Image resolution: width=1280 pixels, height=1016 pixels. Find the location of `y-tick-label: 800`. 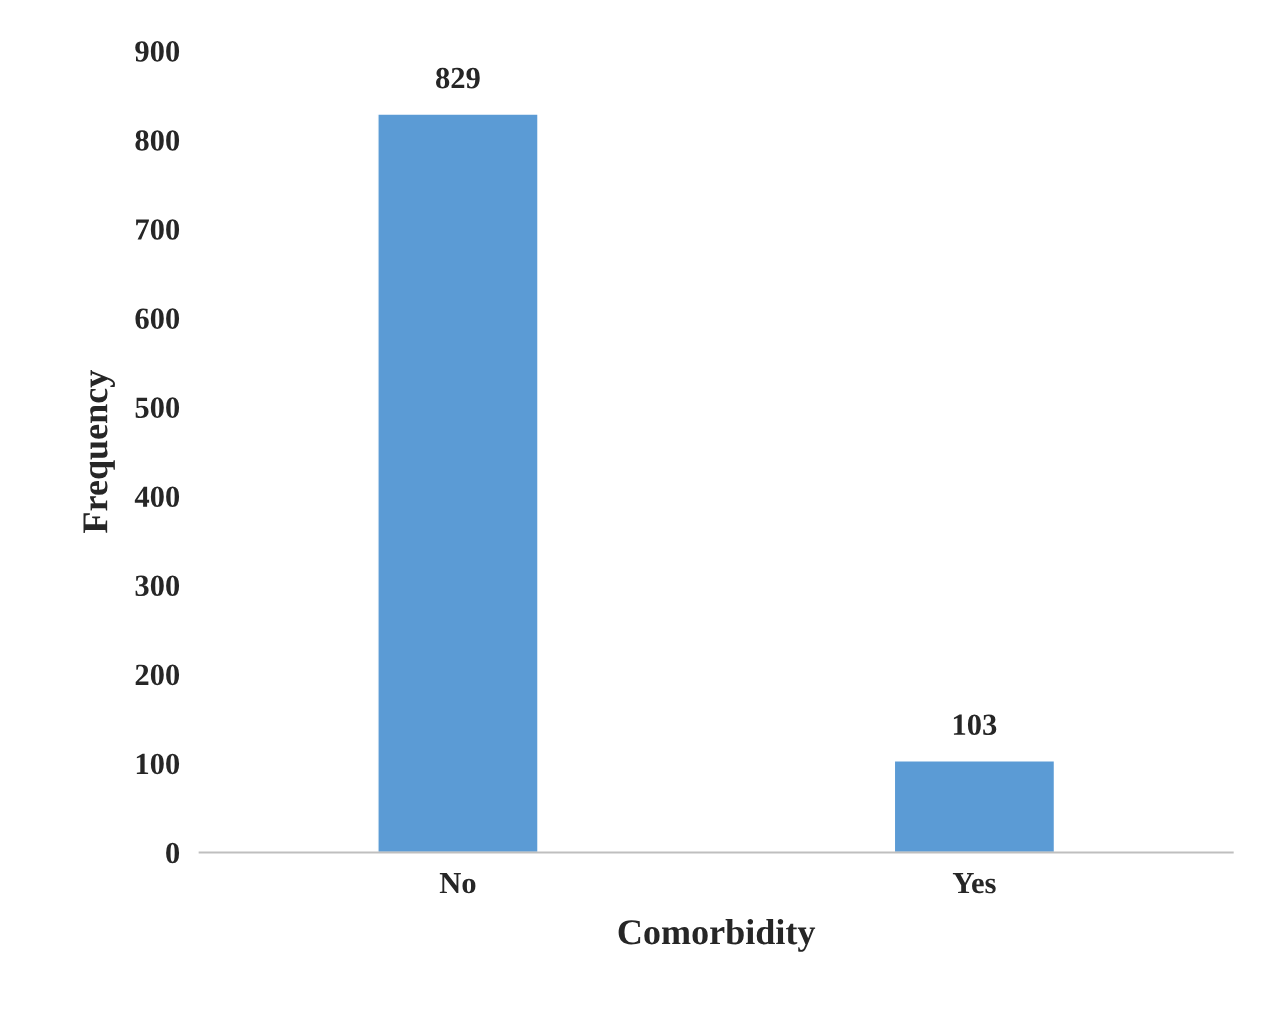

y-tick-label: 800 is located at coordinates (157, 140).